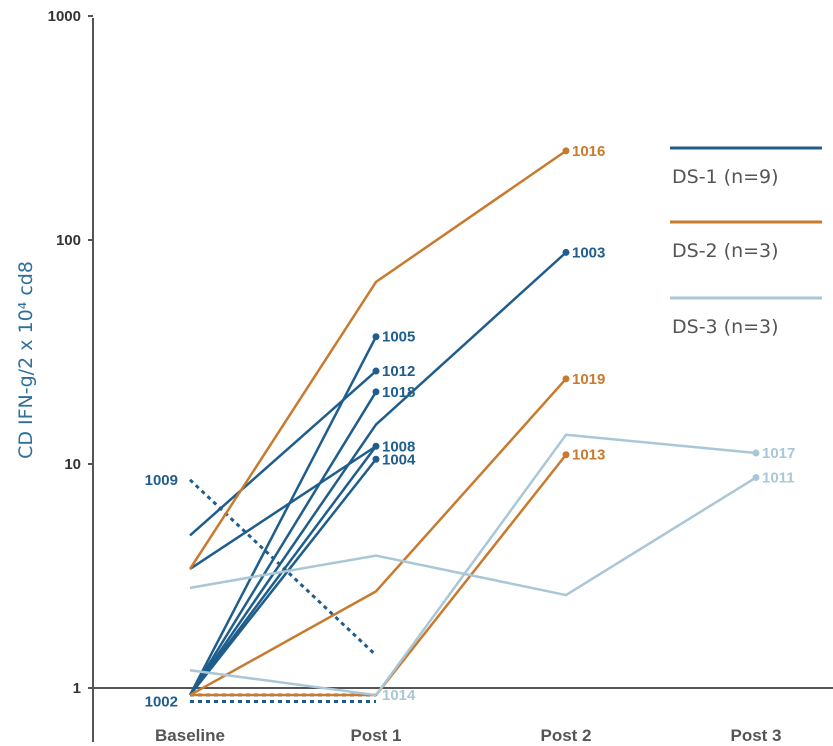 This screenshot has height=746, width=833. I want to click on point-label: 1008, so click(398, 446).